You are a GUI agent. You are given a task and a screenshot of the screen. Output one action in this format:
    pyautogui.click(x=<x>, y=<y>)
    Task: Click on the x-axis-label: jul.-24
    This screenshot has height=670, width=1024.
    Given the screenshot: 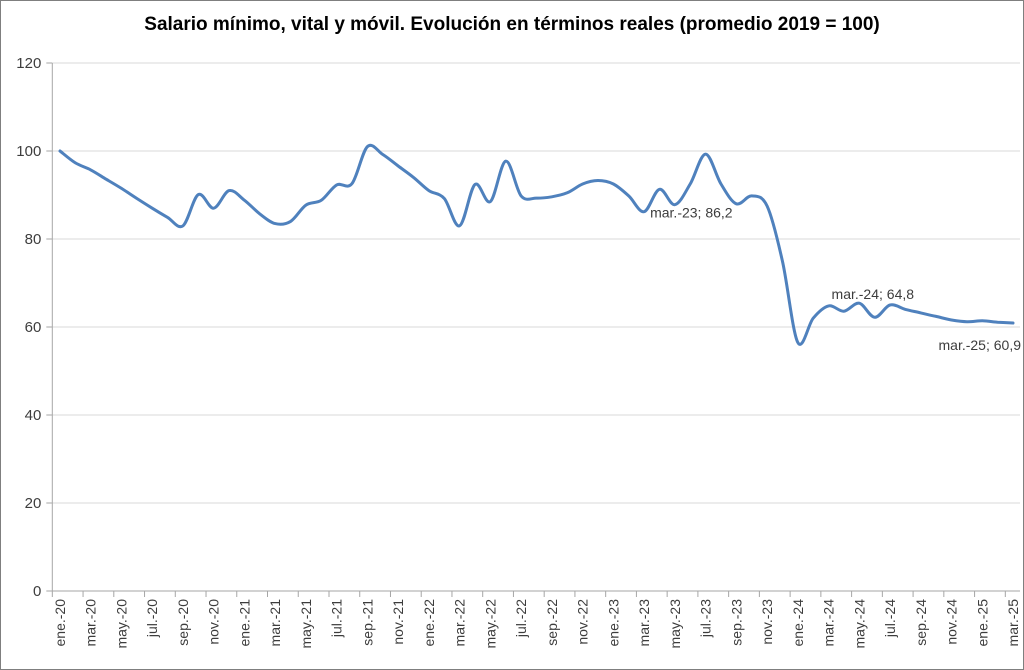 What is the action you would take?
    pyautogui.click(x=890, y=618)
    